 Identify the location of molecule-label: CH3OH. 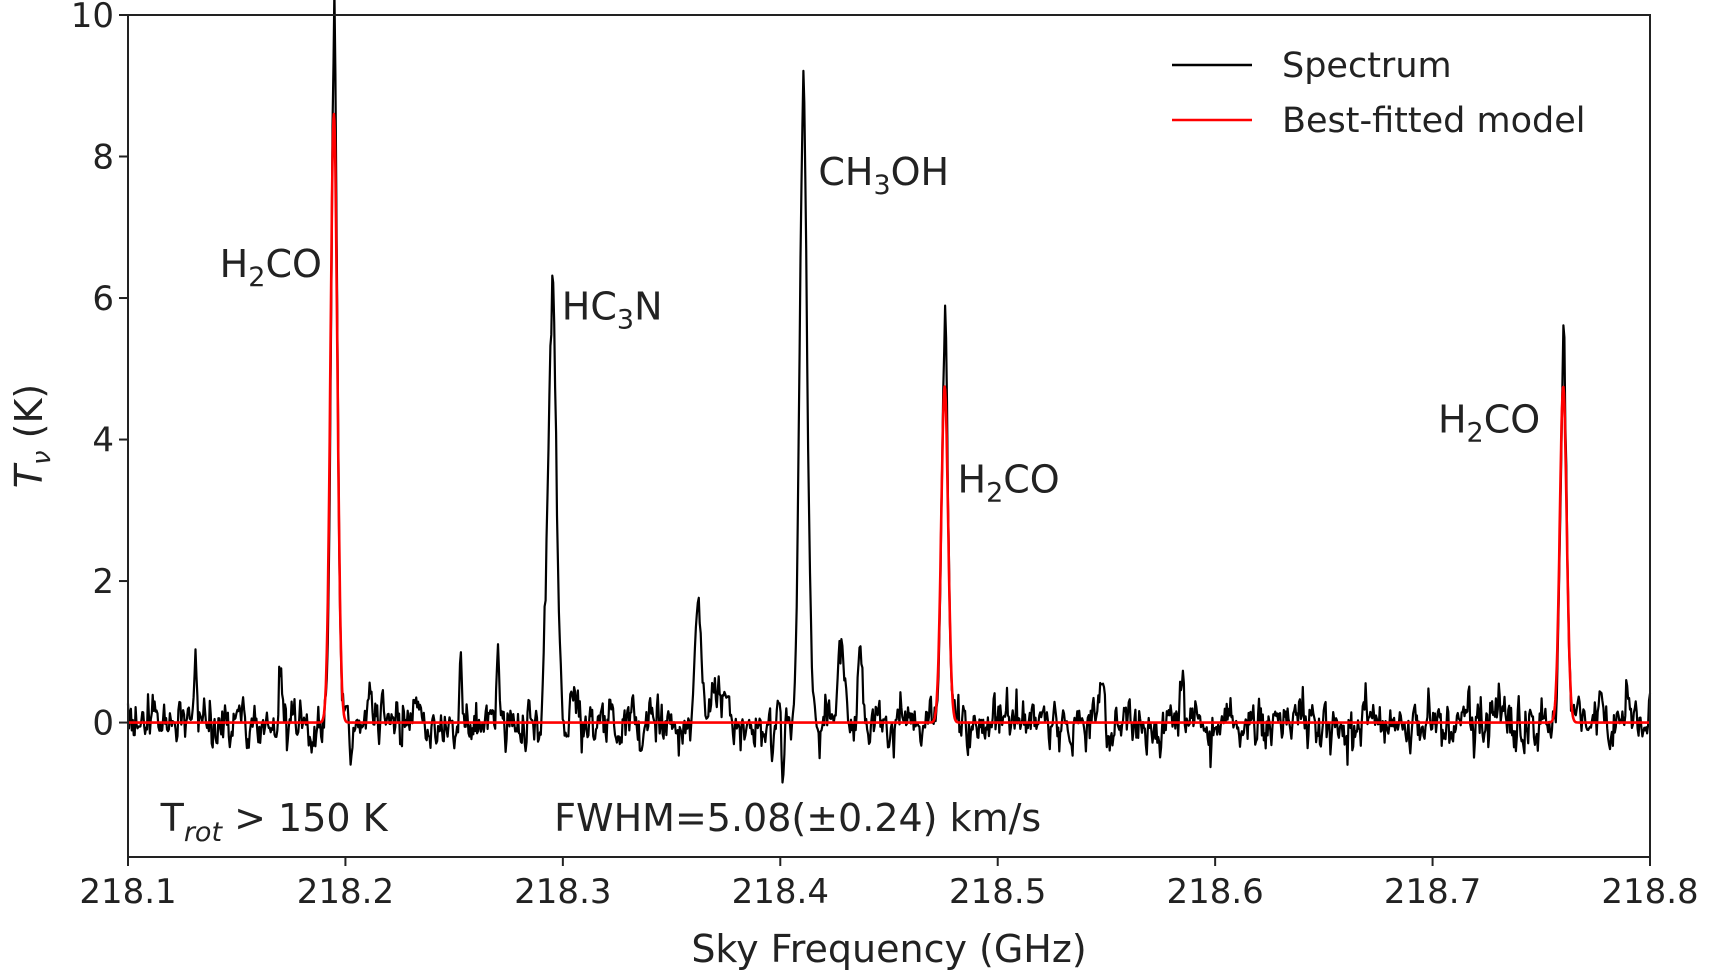
(883, 175).